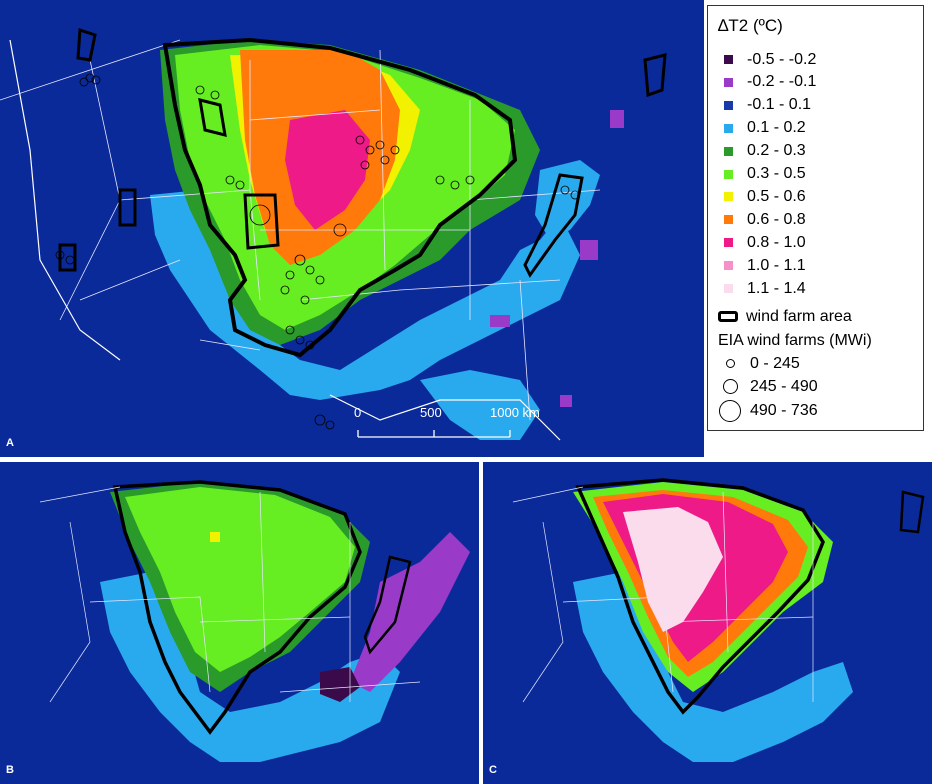  I want to click on eia-small-circle, so click(730, 363).